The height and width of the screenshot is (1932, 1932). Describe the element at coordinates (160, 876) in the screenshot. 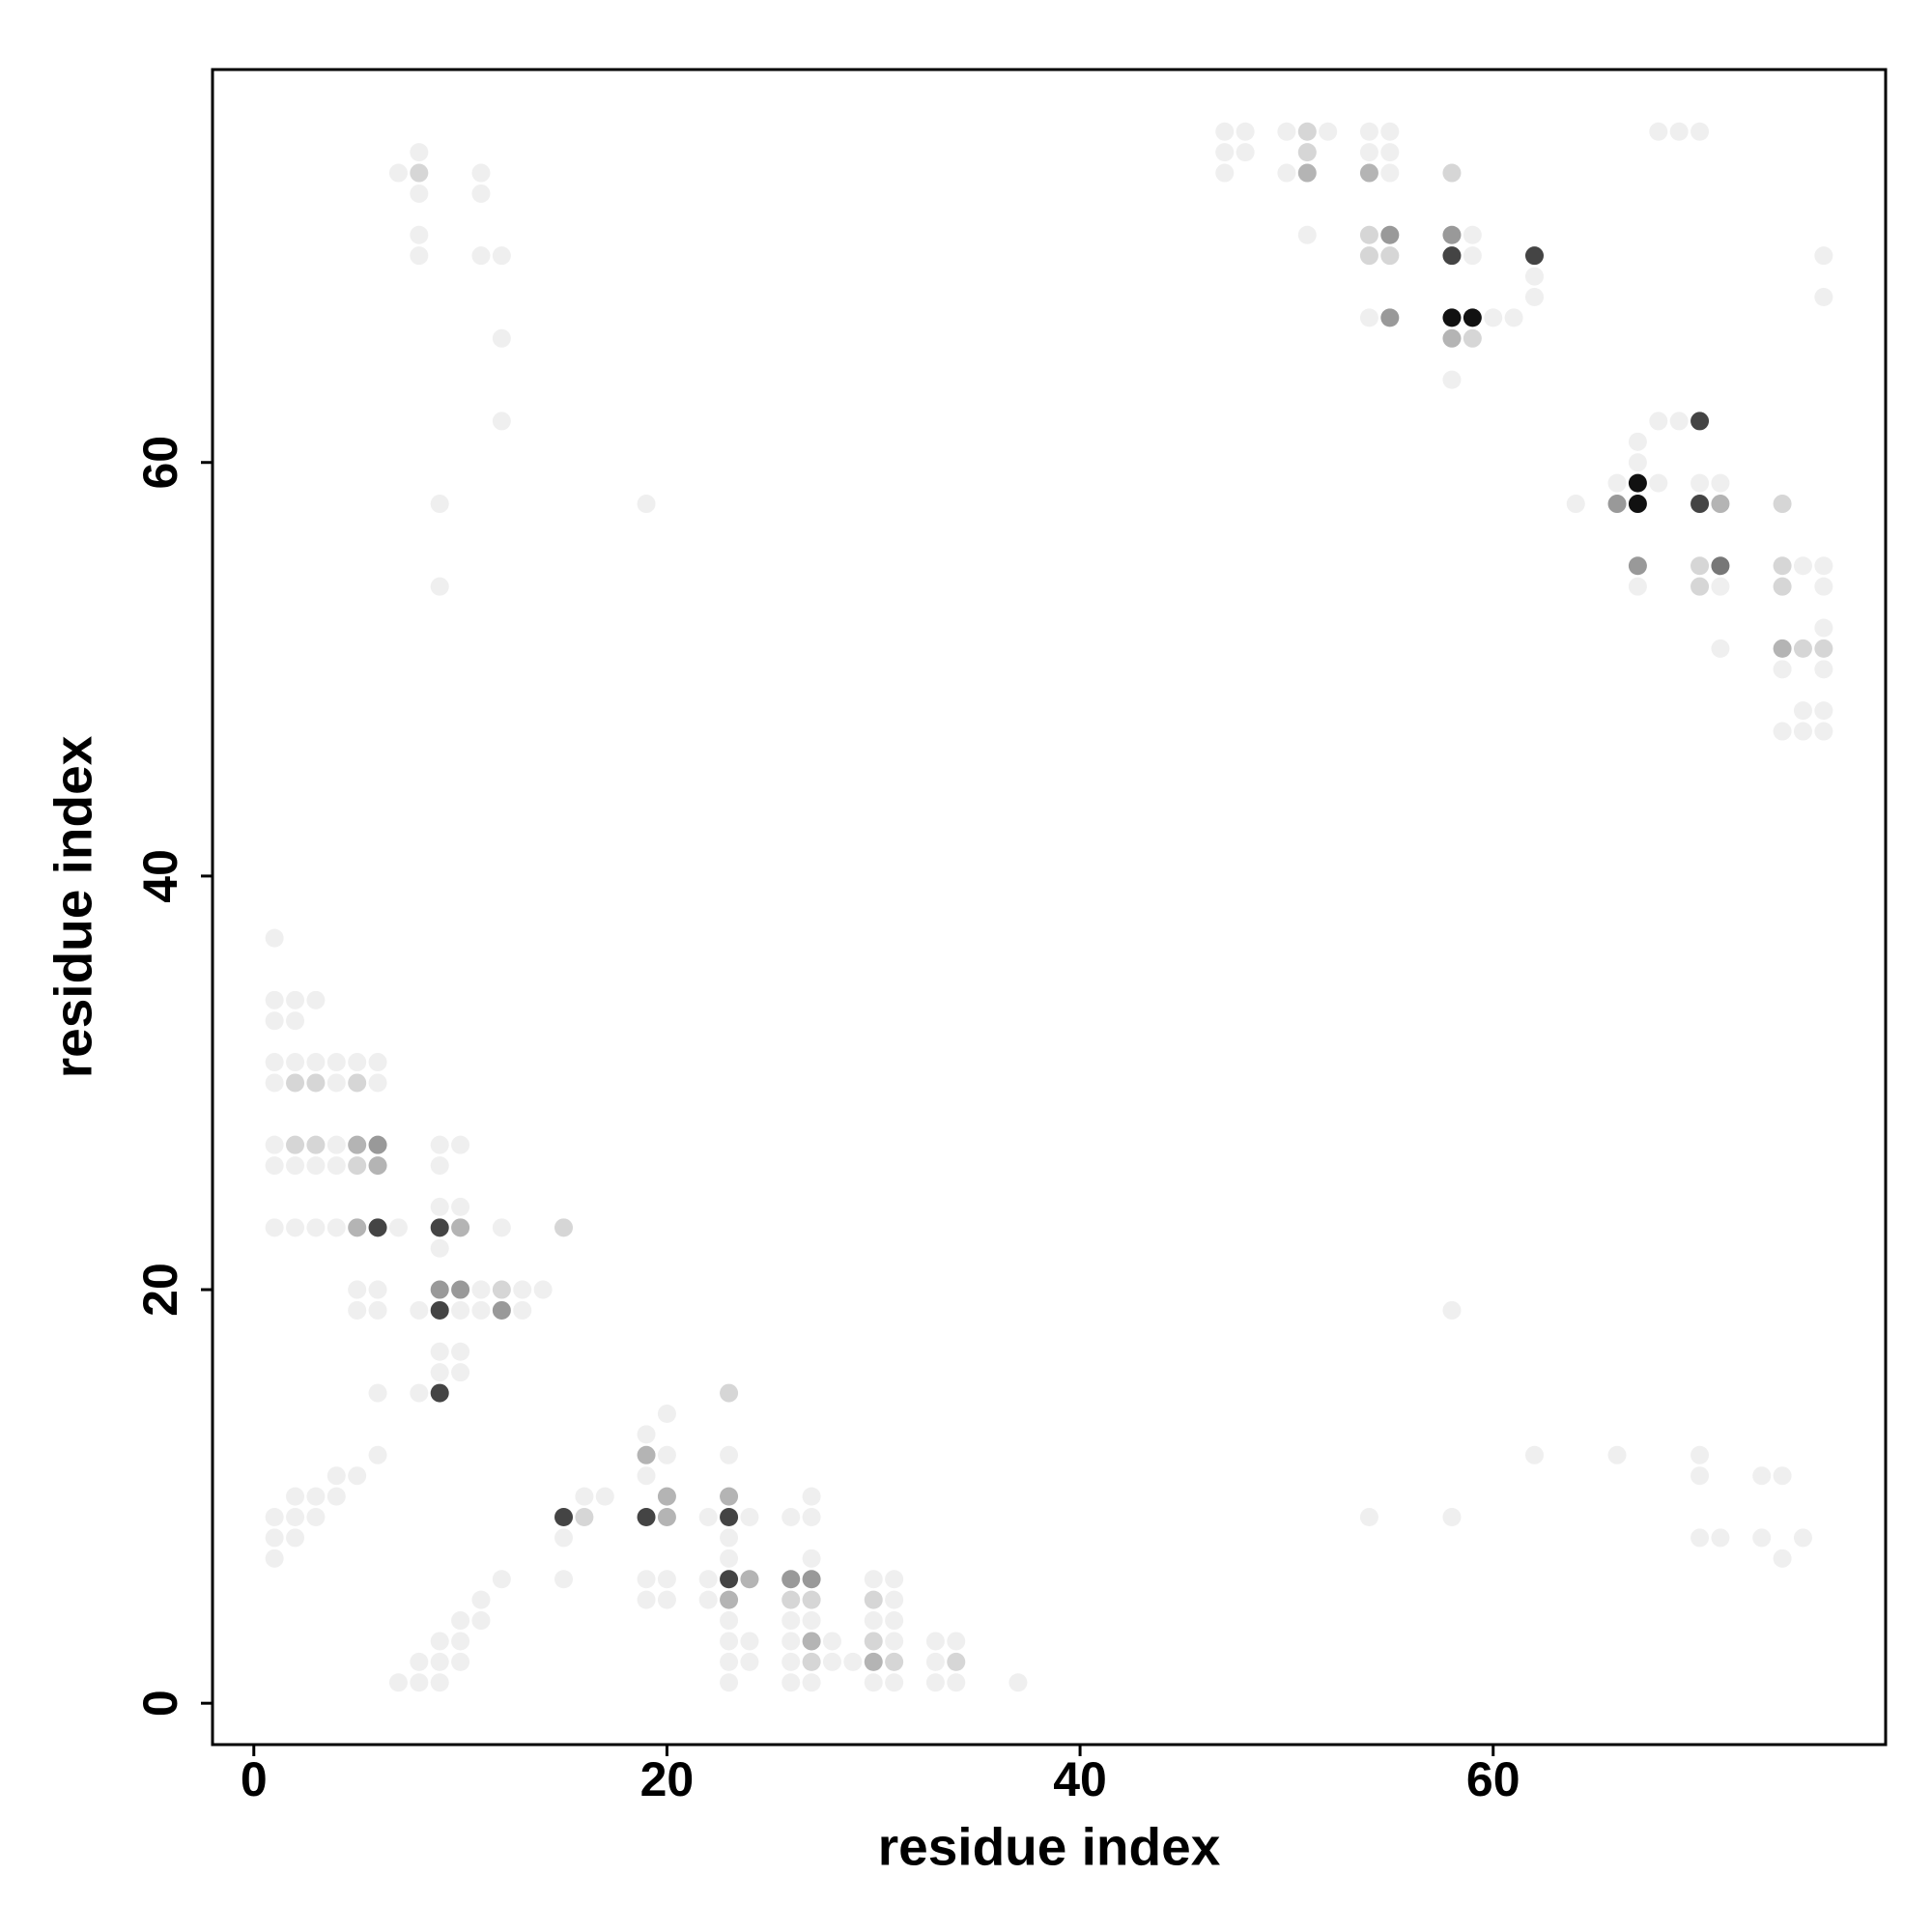

I see `y-tick-label: 40` at that location.